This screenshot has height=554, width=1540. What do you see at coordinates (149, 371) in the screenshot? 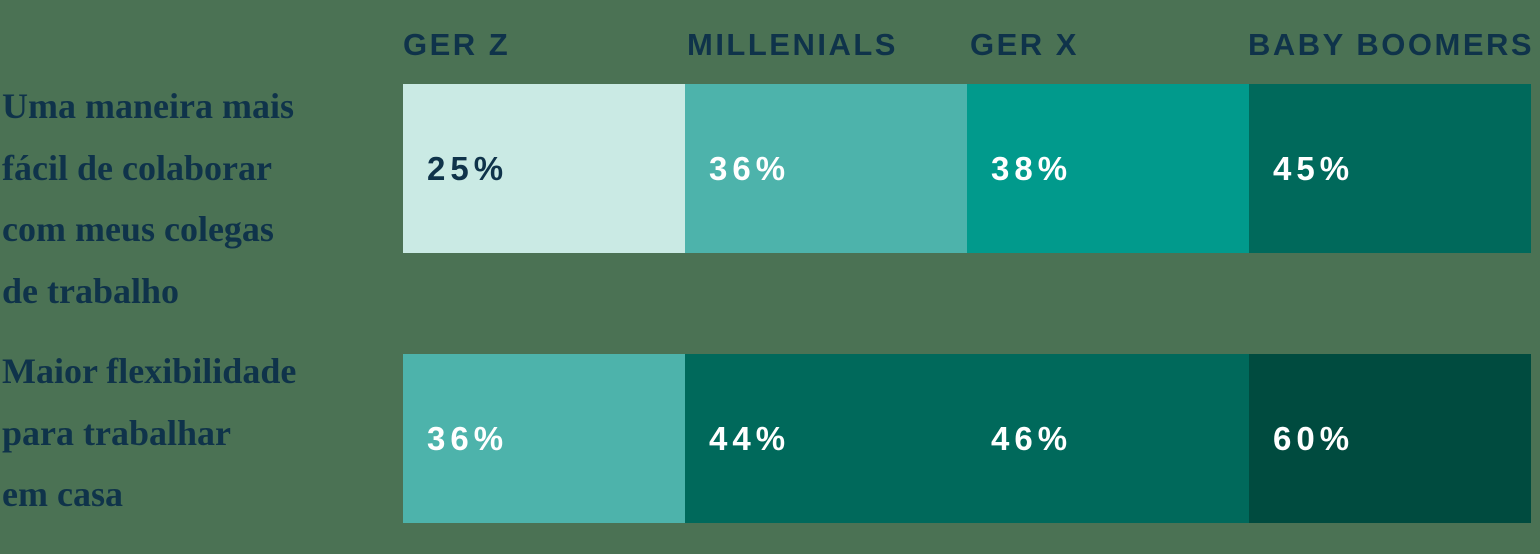
I see `row-label-line: Maior flexibilidade` at bounding box center [149, 371].